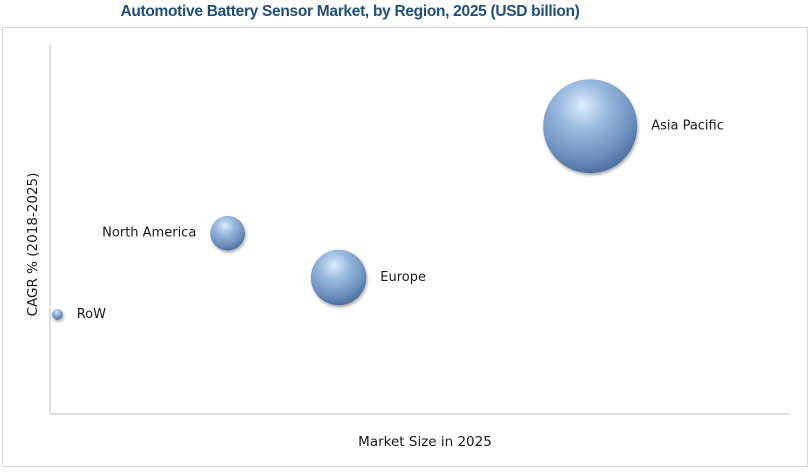 The height and width of the screenshot is (472, 812). Describe the element at coordinates (590, 126) in the screenshot. I see `bubble-asia-pacific` at that location.